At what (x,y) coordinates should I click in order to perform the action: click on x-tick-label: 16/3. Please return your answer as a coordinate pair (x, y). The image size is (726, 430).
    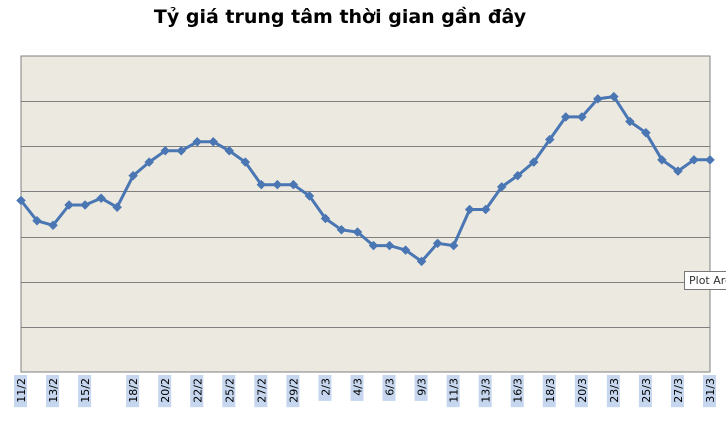
    Looking at the image, I should click on (518, 390).